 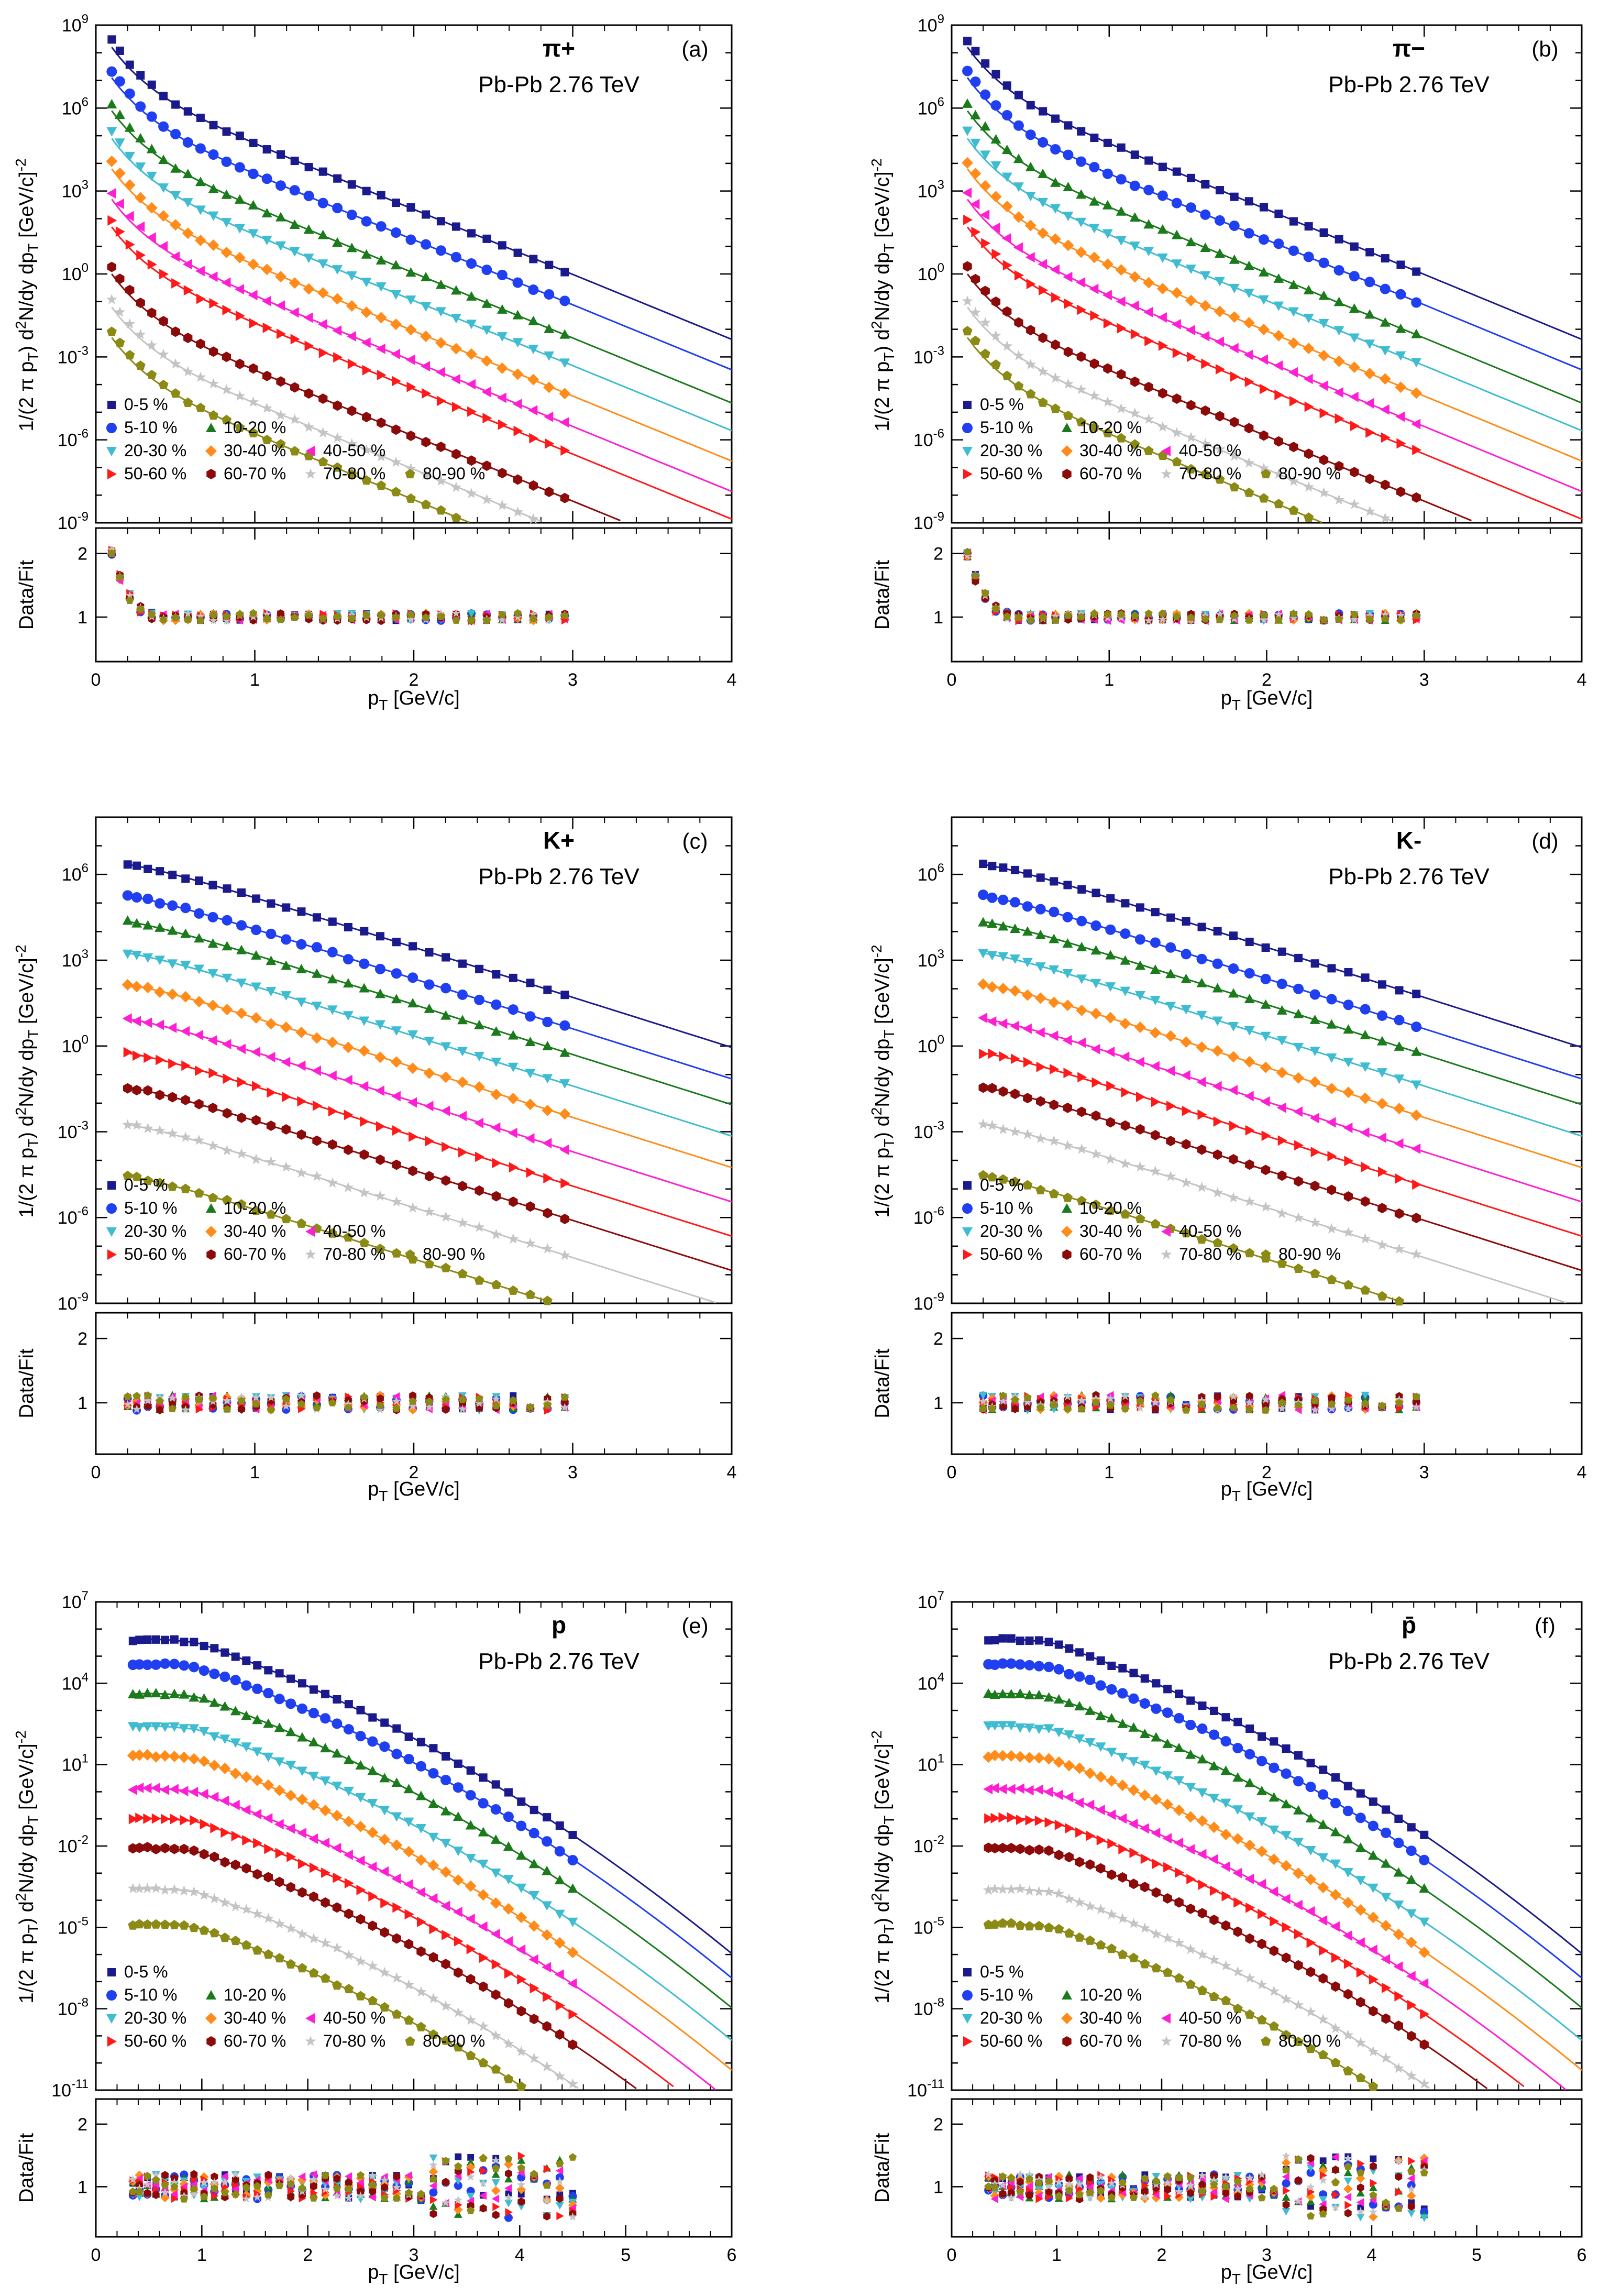 What do you see at coordinates (75, 1763) in the screenshot?
I see `y-tick-label: 101` at bounding box center [75, 1763].